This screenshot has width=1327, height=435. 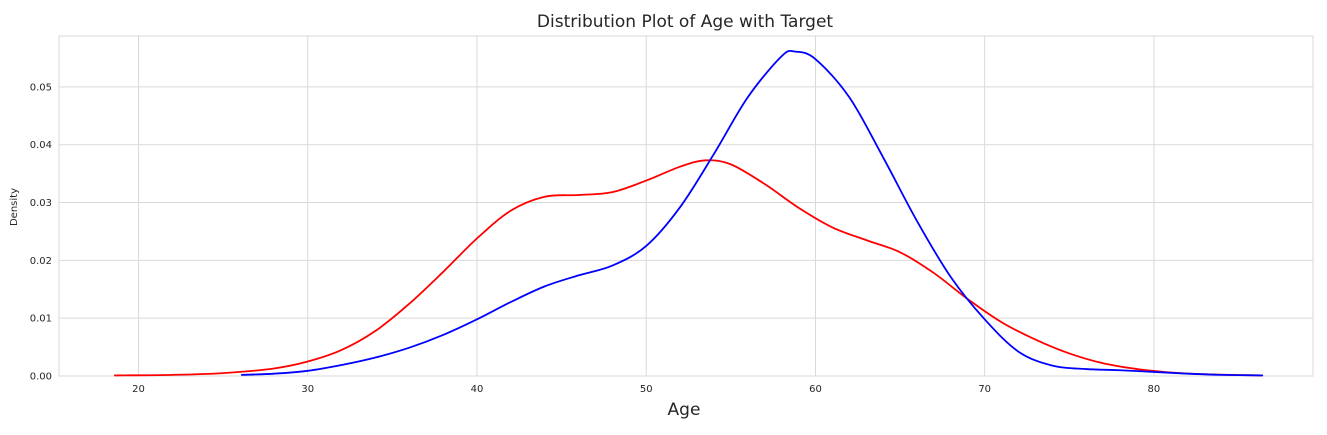 I want to click on y-tick-label: 0.03, so click(x=41, y=203).